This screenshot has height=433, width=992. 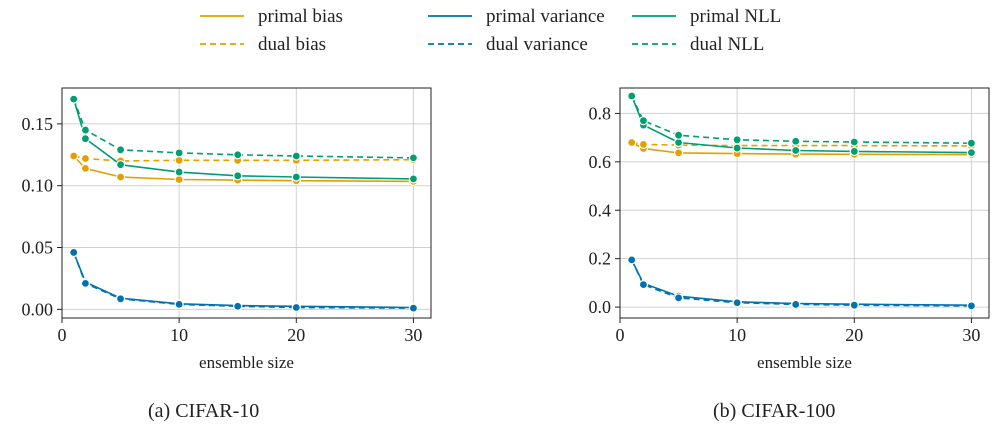 What do you see at coordinates (300, 16) in the screenshot?
I see `legend-label-primal-bias: primal bias` at bounding box center [300, 16].